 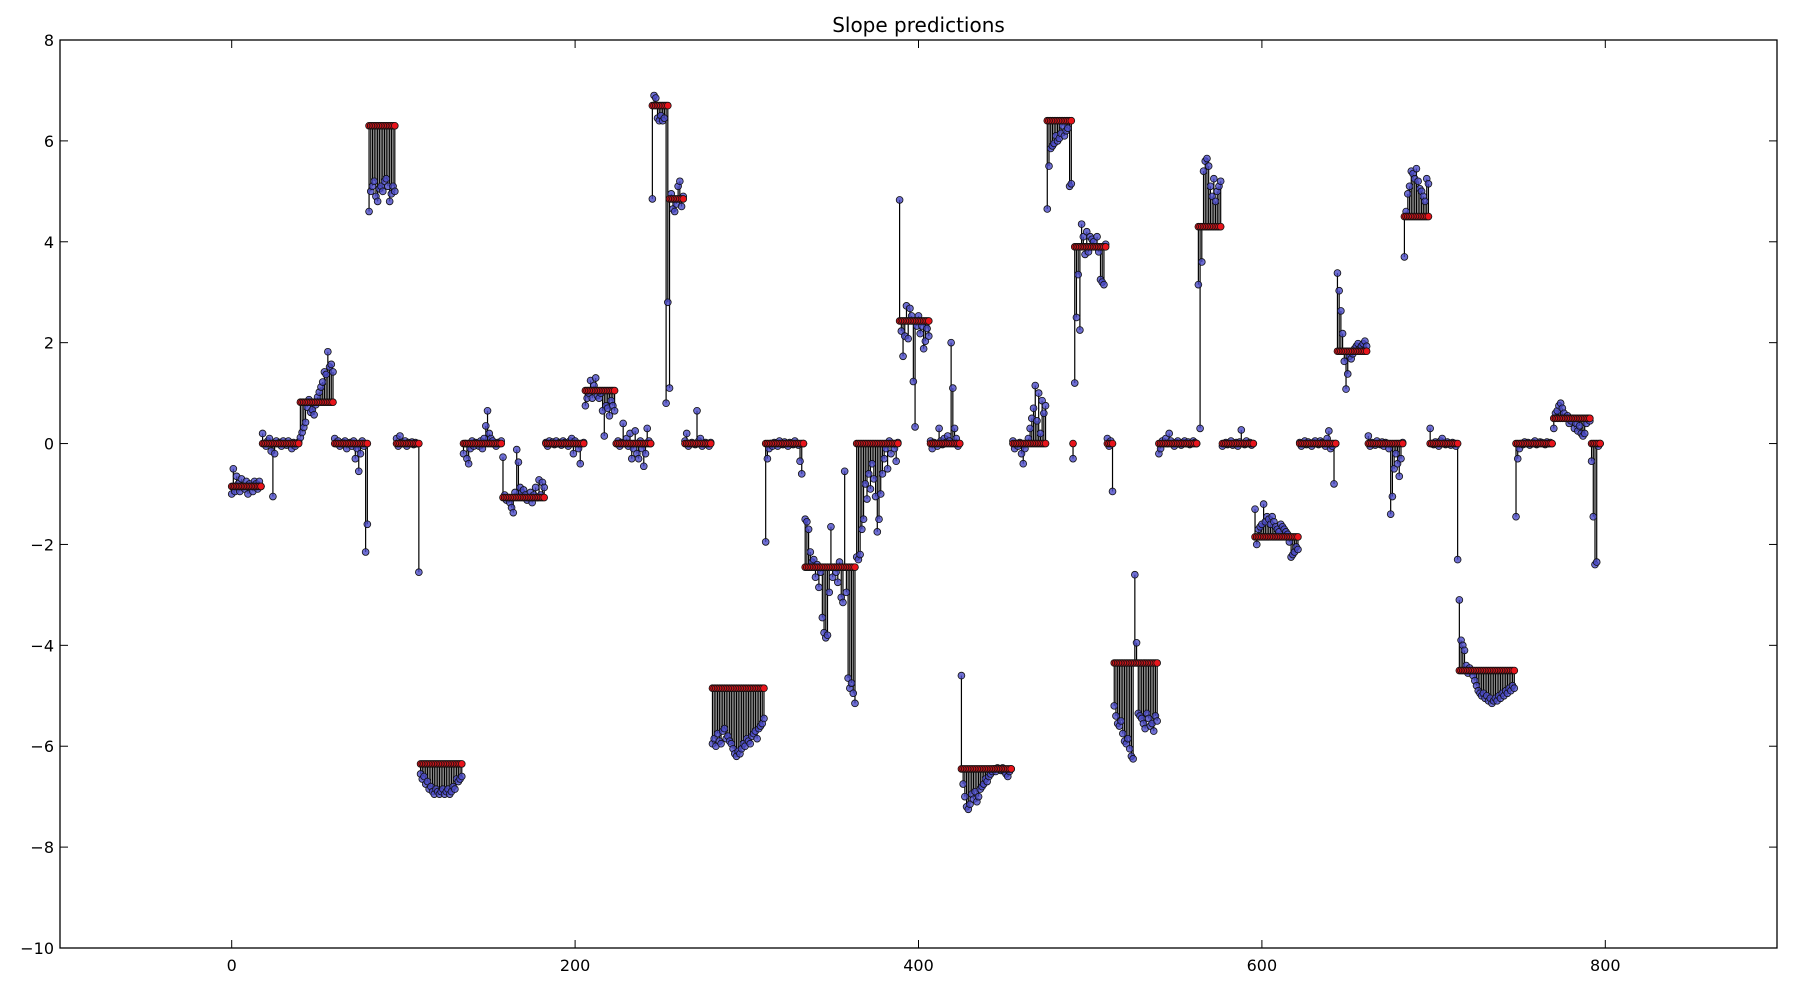 I want to click on y-tick-label: −4, so click(x=42, y=645).